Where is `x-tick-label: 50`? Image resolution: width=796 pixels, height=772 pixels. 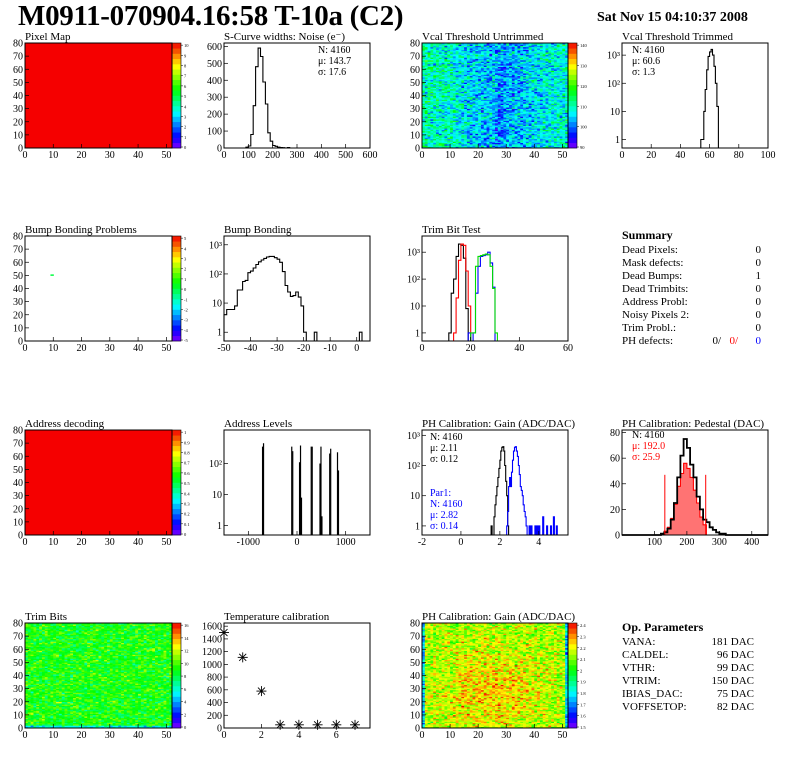 x-tick-label: 50 is located at coordinates (166, 155).